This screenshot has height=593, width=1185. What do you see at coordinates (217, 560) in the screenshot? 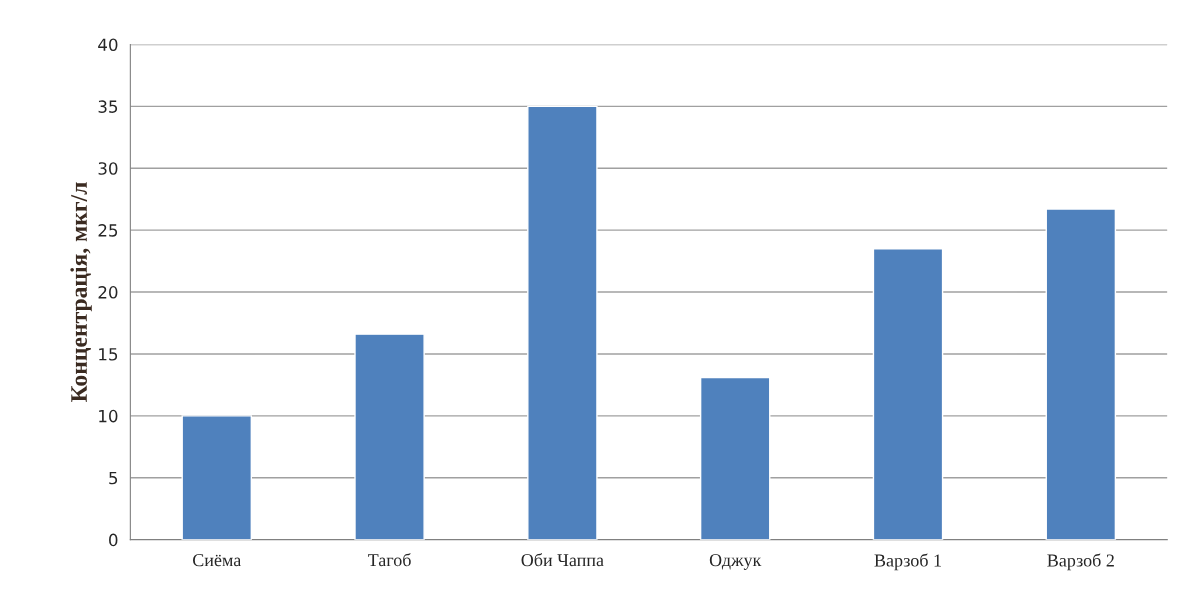
I see `x-tick-label: Сиёма` at bounding box center [217, 560].